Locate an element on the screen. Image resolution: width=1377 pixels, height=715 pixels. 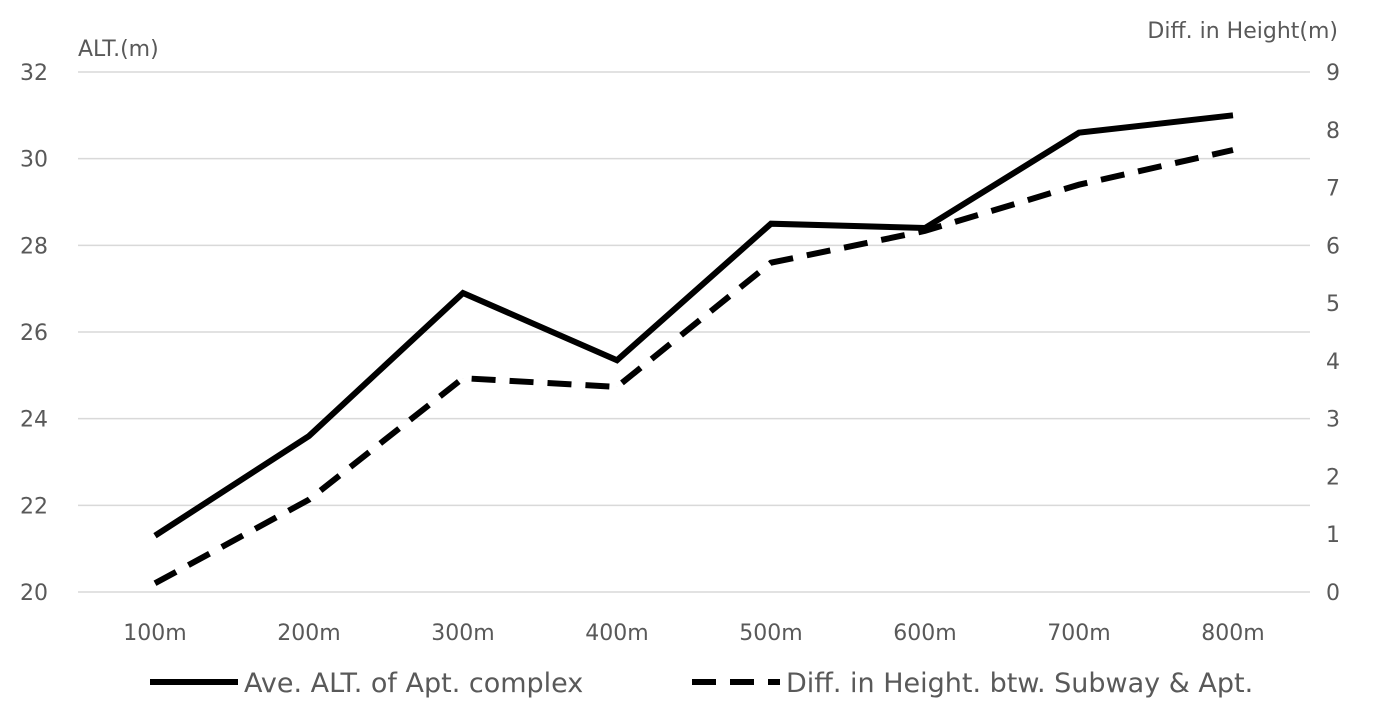
right-tick-label-9: 9 is located at coordinates (1333, 73).